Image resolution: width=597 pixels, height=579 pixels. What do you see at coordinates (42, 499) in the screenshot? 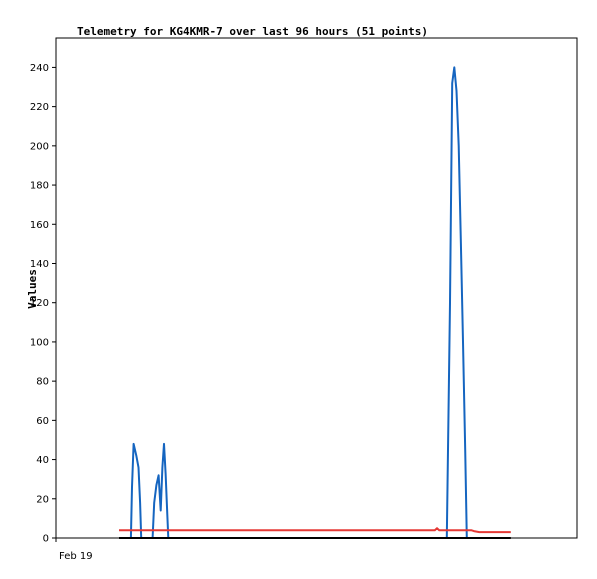
I see `y-tick-label: 20` at bounding box center [42, 499].